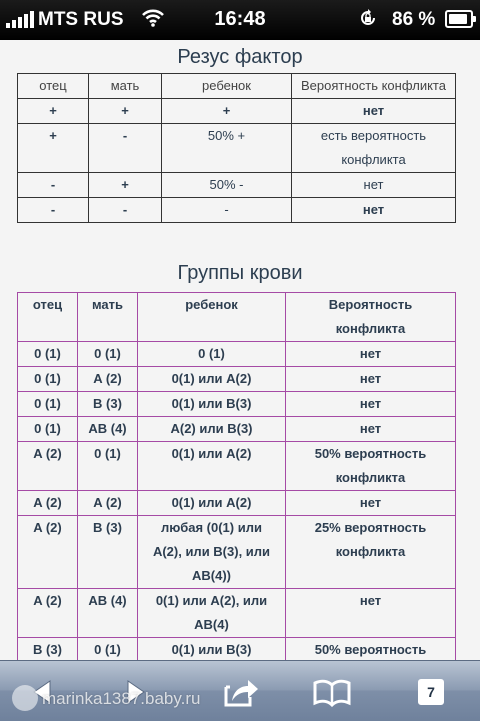 The width and height of the screenshot is (480, 721). Describe the element at coordinates (25, 698) in the screenshot. I see `watermark-logo-icon` at that location.